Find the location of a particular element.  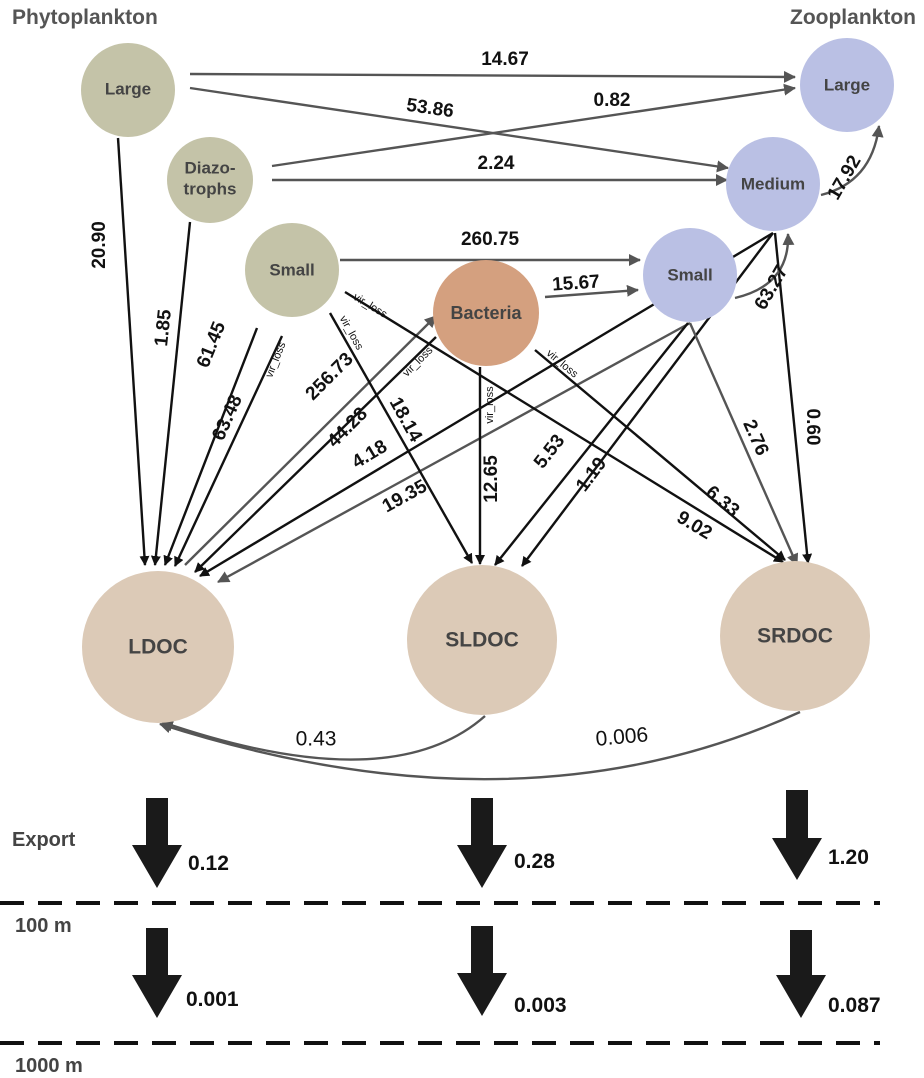

edge-phyto-small-vir-srdoc is located at coordinates (564, 427).